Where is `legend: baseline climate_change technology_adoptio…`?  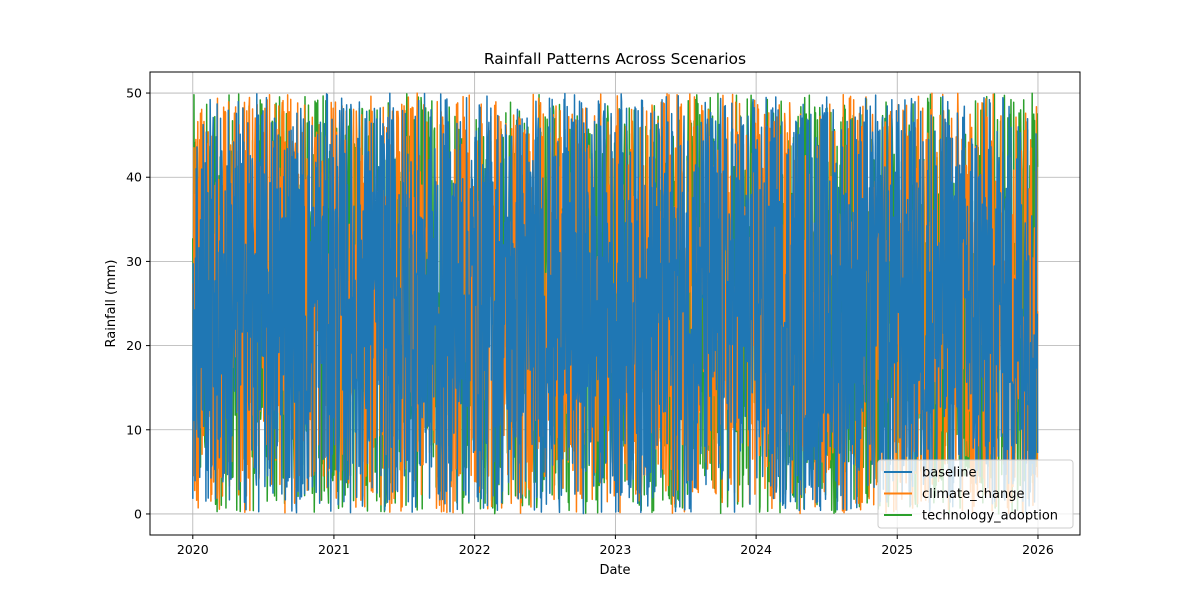 legend: baseline climate_change technology_adoptio… is located at coordinates (975, 494).